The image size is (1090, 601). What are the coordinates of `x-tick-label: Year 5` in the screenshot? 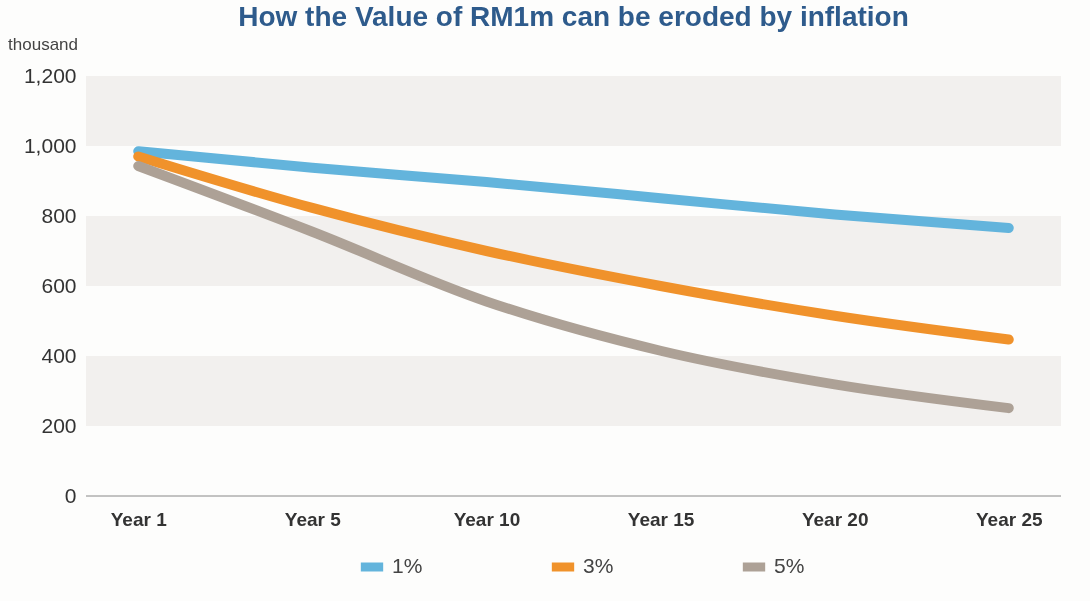 It's located at (313, 519).